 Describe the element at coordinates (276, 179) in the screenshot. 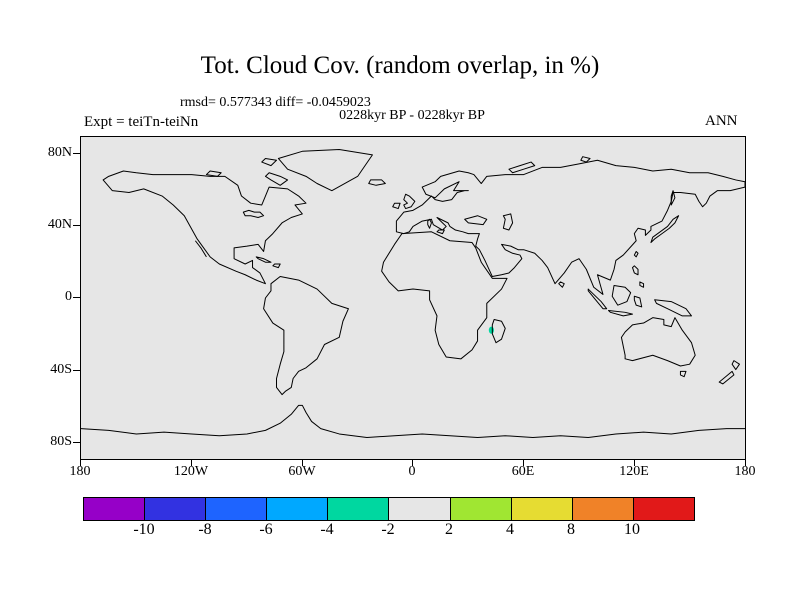

I see `coastline-baffin-island` at that location.